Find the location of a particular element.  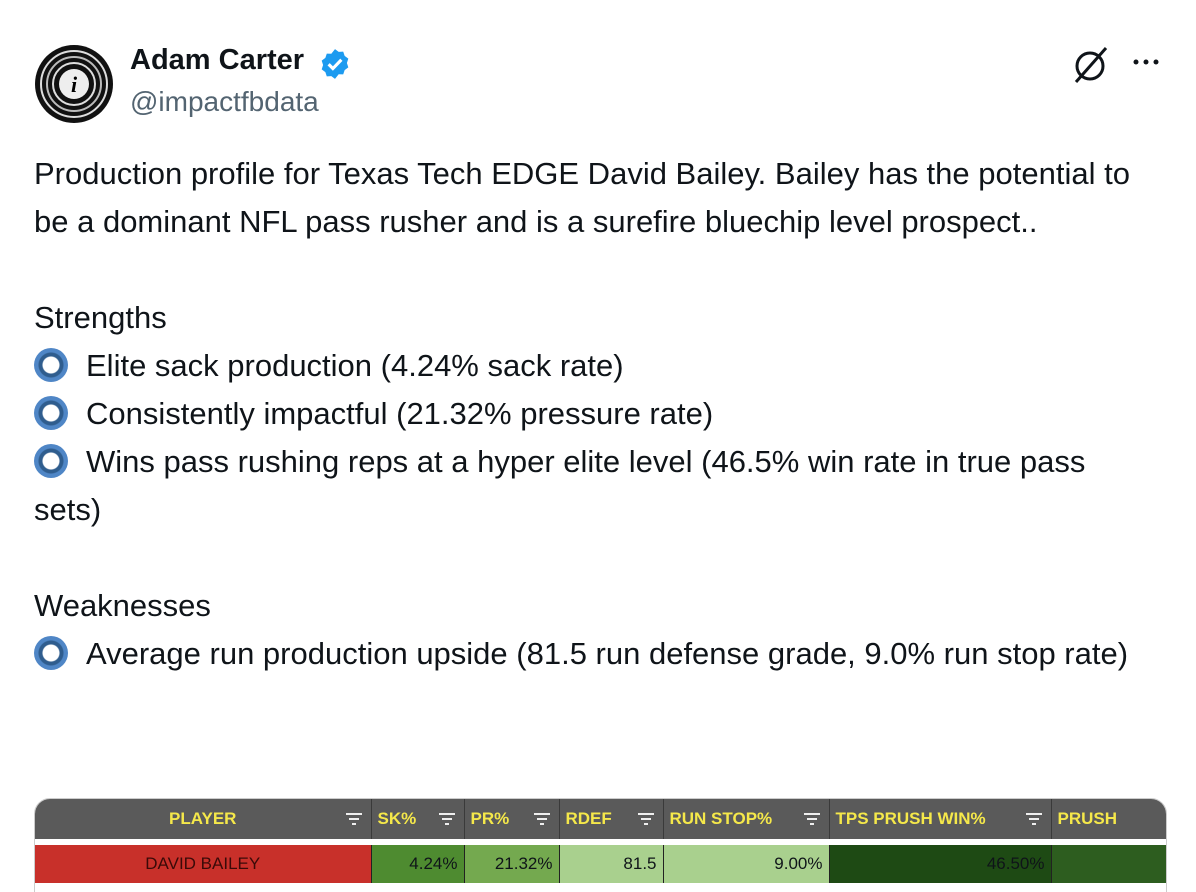

table-cell: DAVID BAILEY is located at coordinates (203, 861).